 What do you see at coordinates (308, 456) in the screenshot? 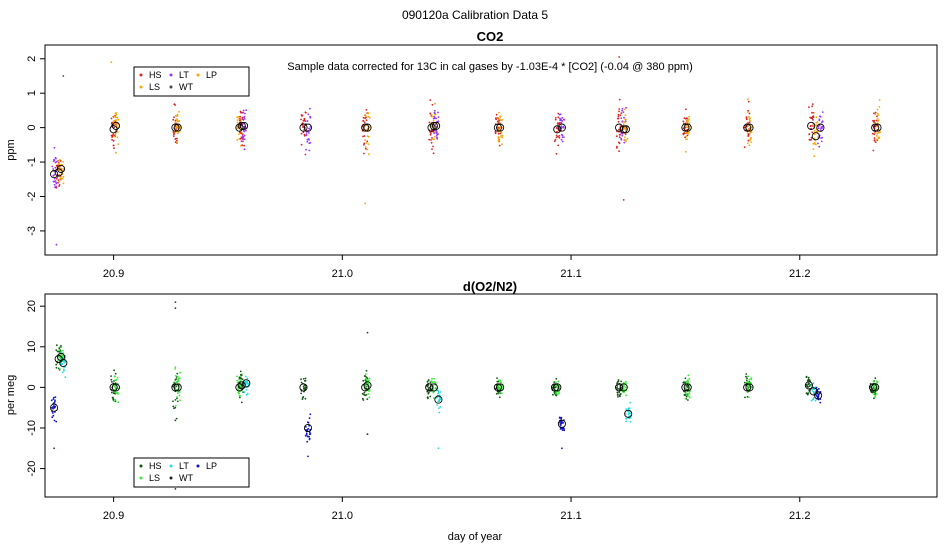
I see `o2n2-outlier-point` at bounding box center [308, 456].